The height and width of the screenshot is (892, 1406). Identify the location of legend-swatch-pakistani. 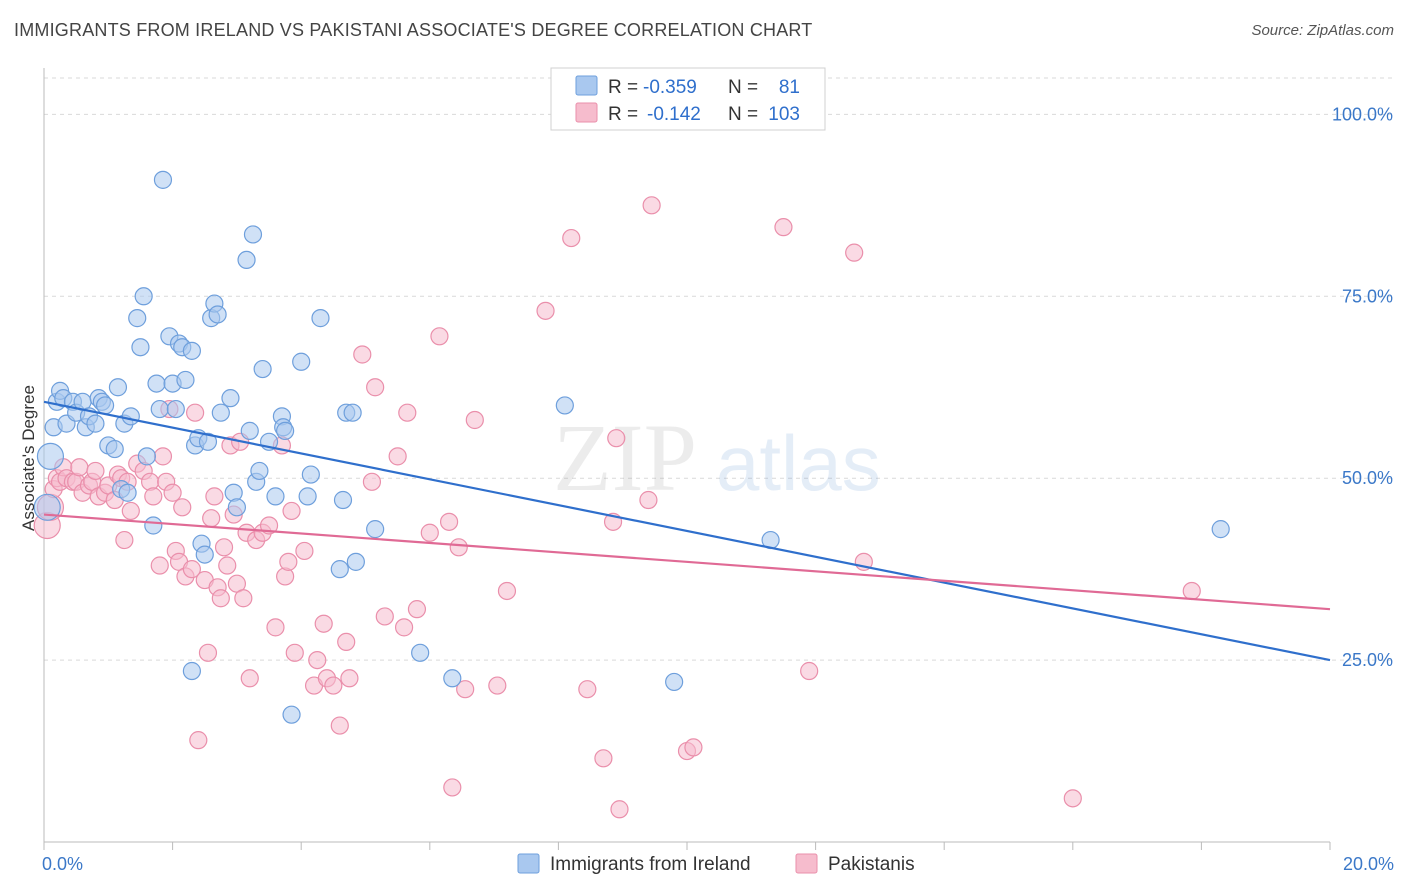
(586, 112).